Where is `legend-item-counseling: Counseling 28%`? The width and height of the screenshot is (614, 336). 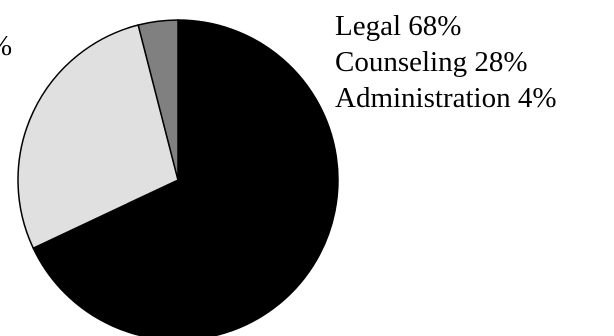 legend-item-counseling: Counseling 28% is located at coordinates (431, 62).